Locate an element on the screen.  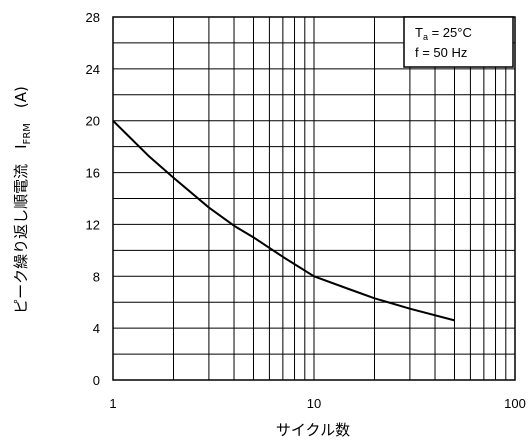
y-tick-label: 12 is located at coordinates (93, 224).